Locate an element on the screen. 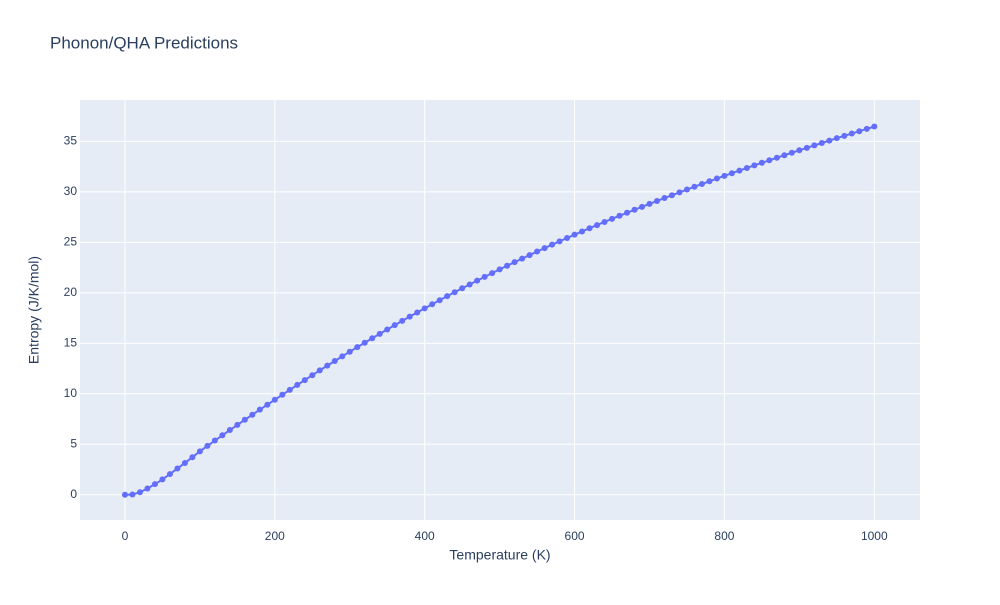  x-tick-label: 1000 is located at coordinates (874, 536).